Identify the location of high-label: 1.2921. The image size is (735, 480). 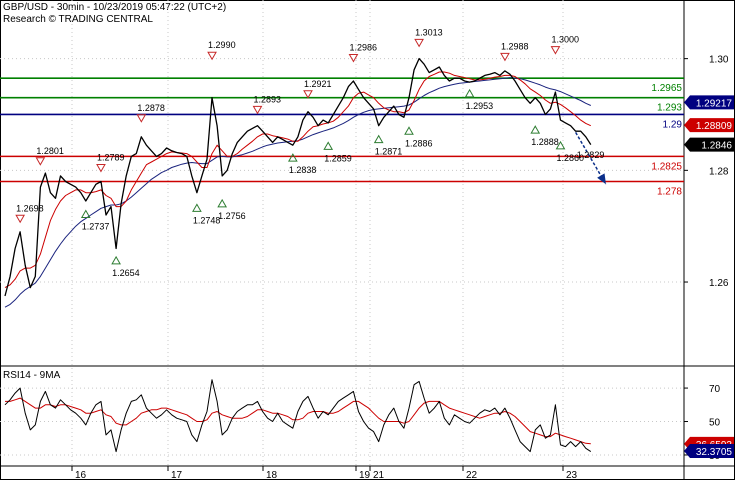
(318, 84).